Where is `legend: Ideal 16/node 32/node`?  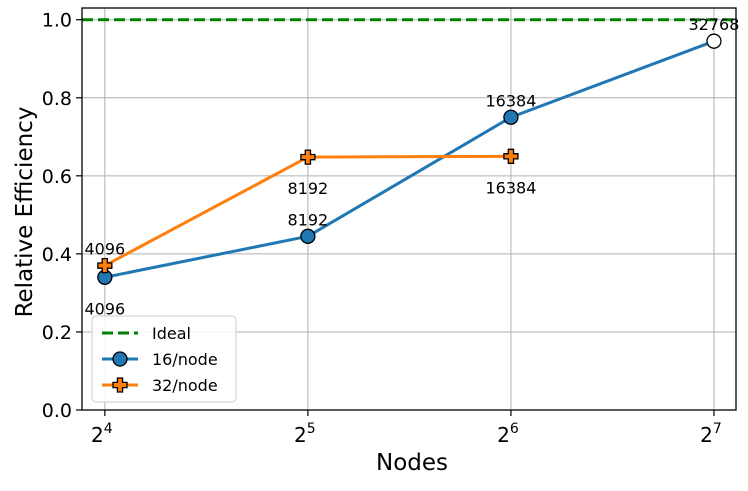 legend: Ideal 16/node 32/node is located at coordinates (164, 359).